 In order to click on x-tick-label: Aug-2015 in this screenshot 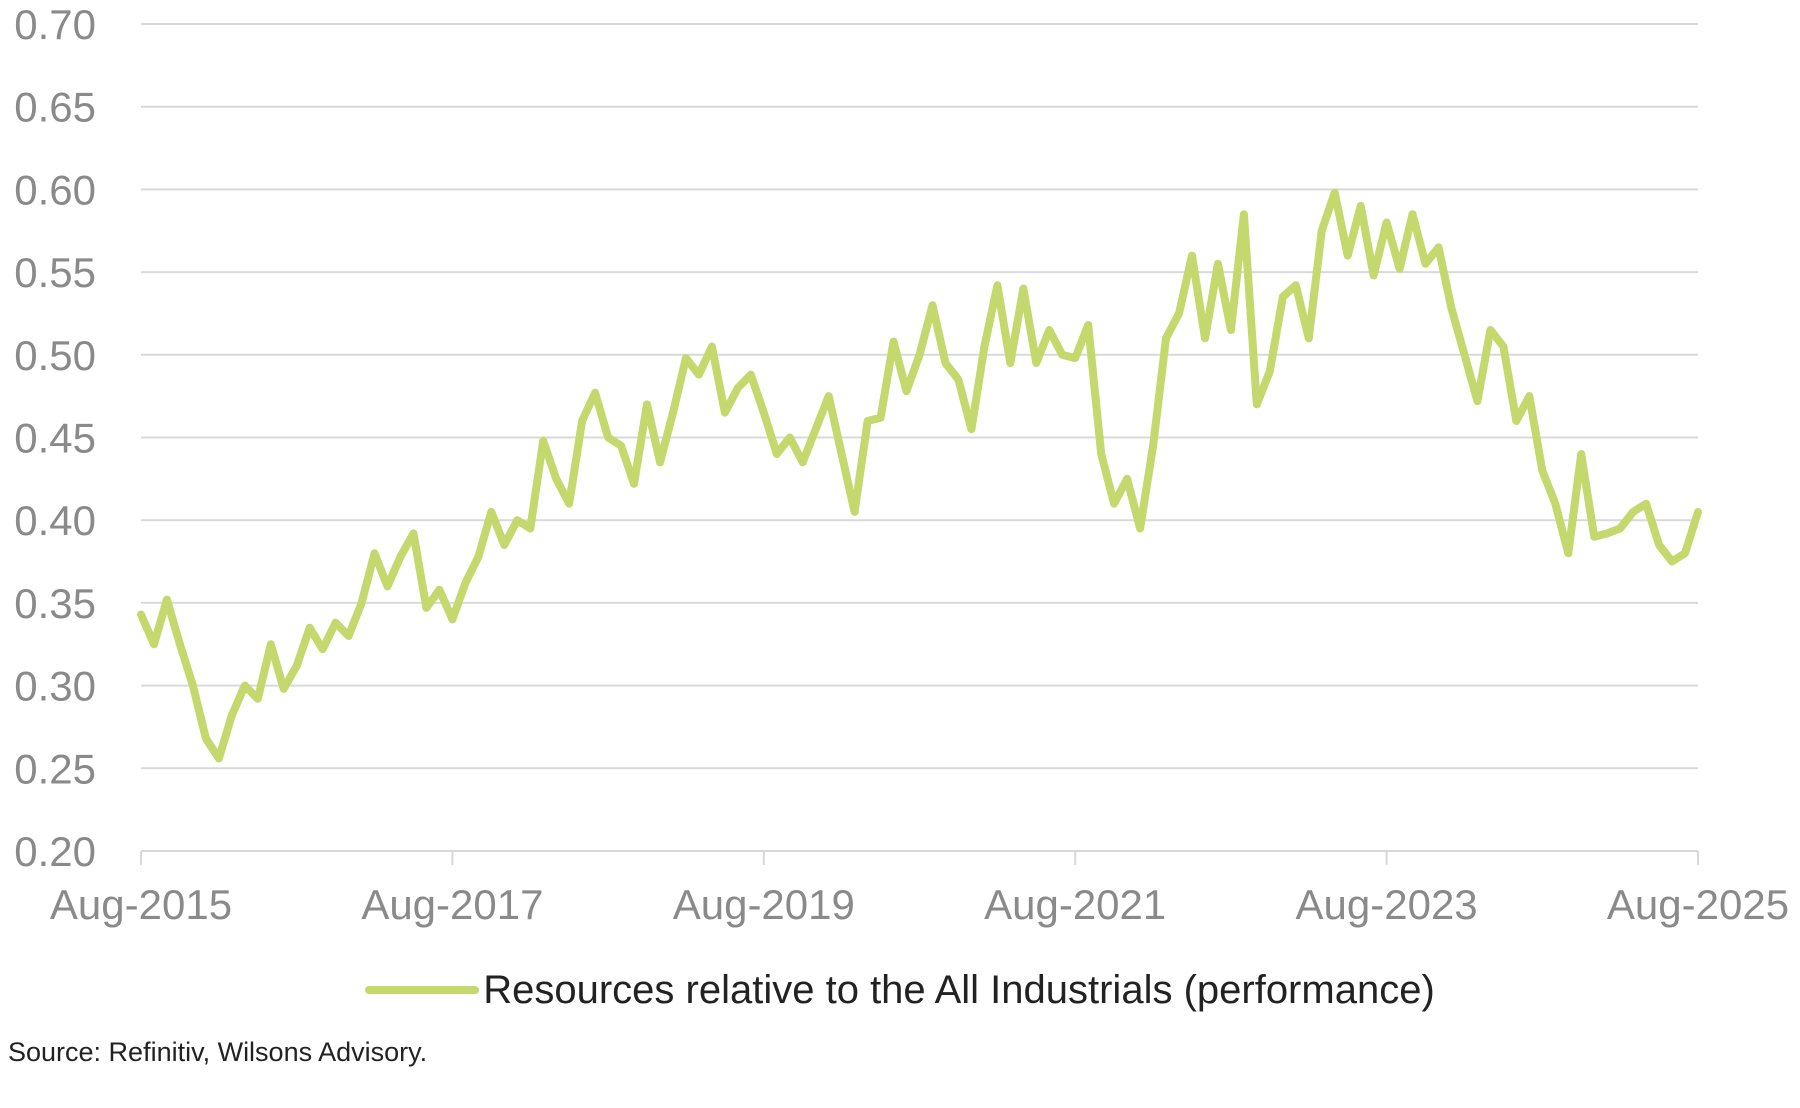, I will do `click(141, 904)`.